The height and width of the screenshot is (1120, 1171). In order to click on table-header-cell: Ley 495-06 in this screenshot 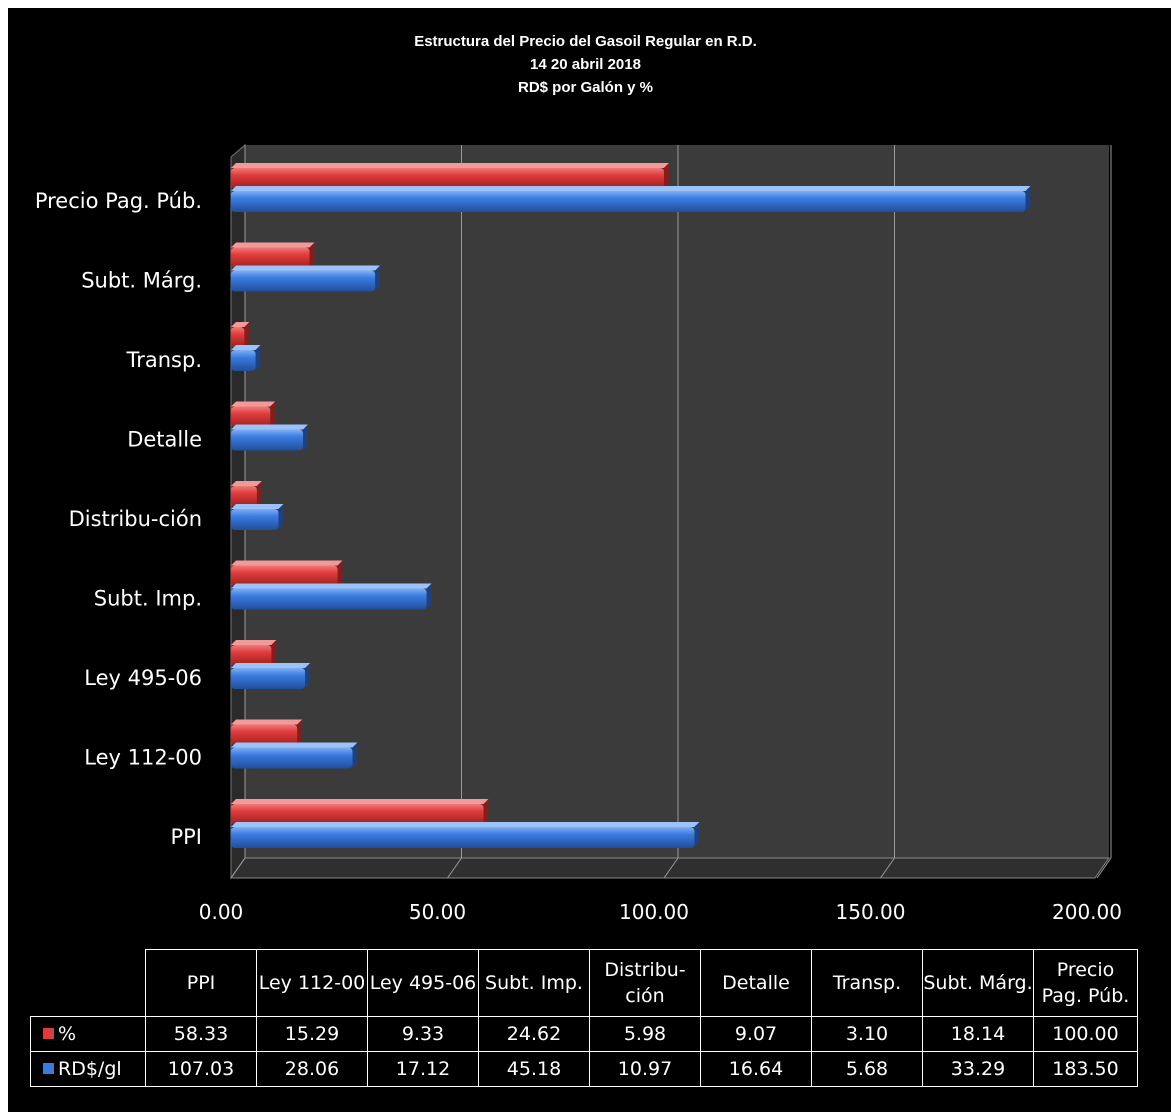, I will do `click(423, 983)`.